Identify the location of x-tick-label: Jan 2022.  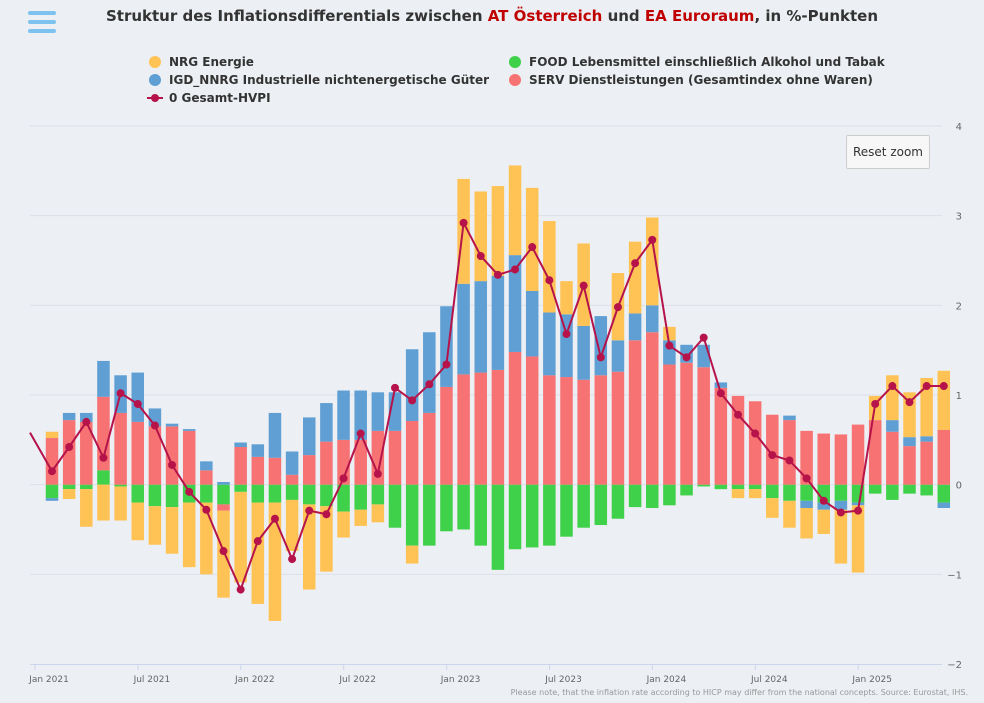
(254, 680).